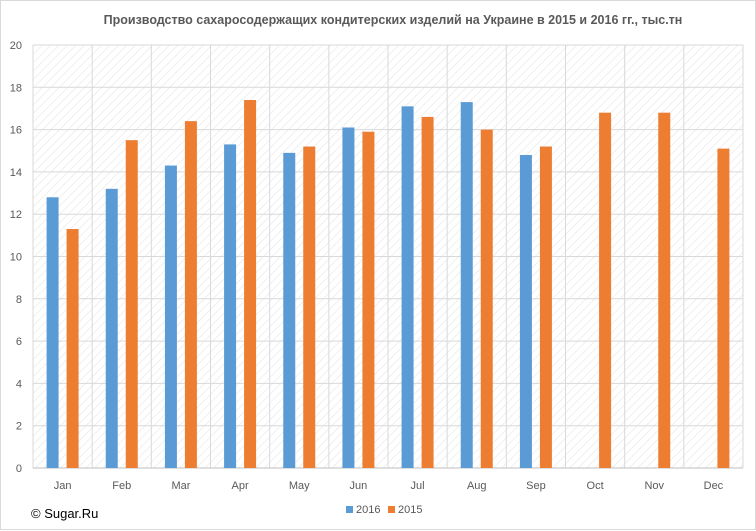 The width and height of the screenshot is (756, 531). What do you see at coordinates (309, 307) in the screenshot?
I see `bar-2015-may` at bounding box center [309, 307].